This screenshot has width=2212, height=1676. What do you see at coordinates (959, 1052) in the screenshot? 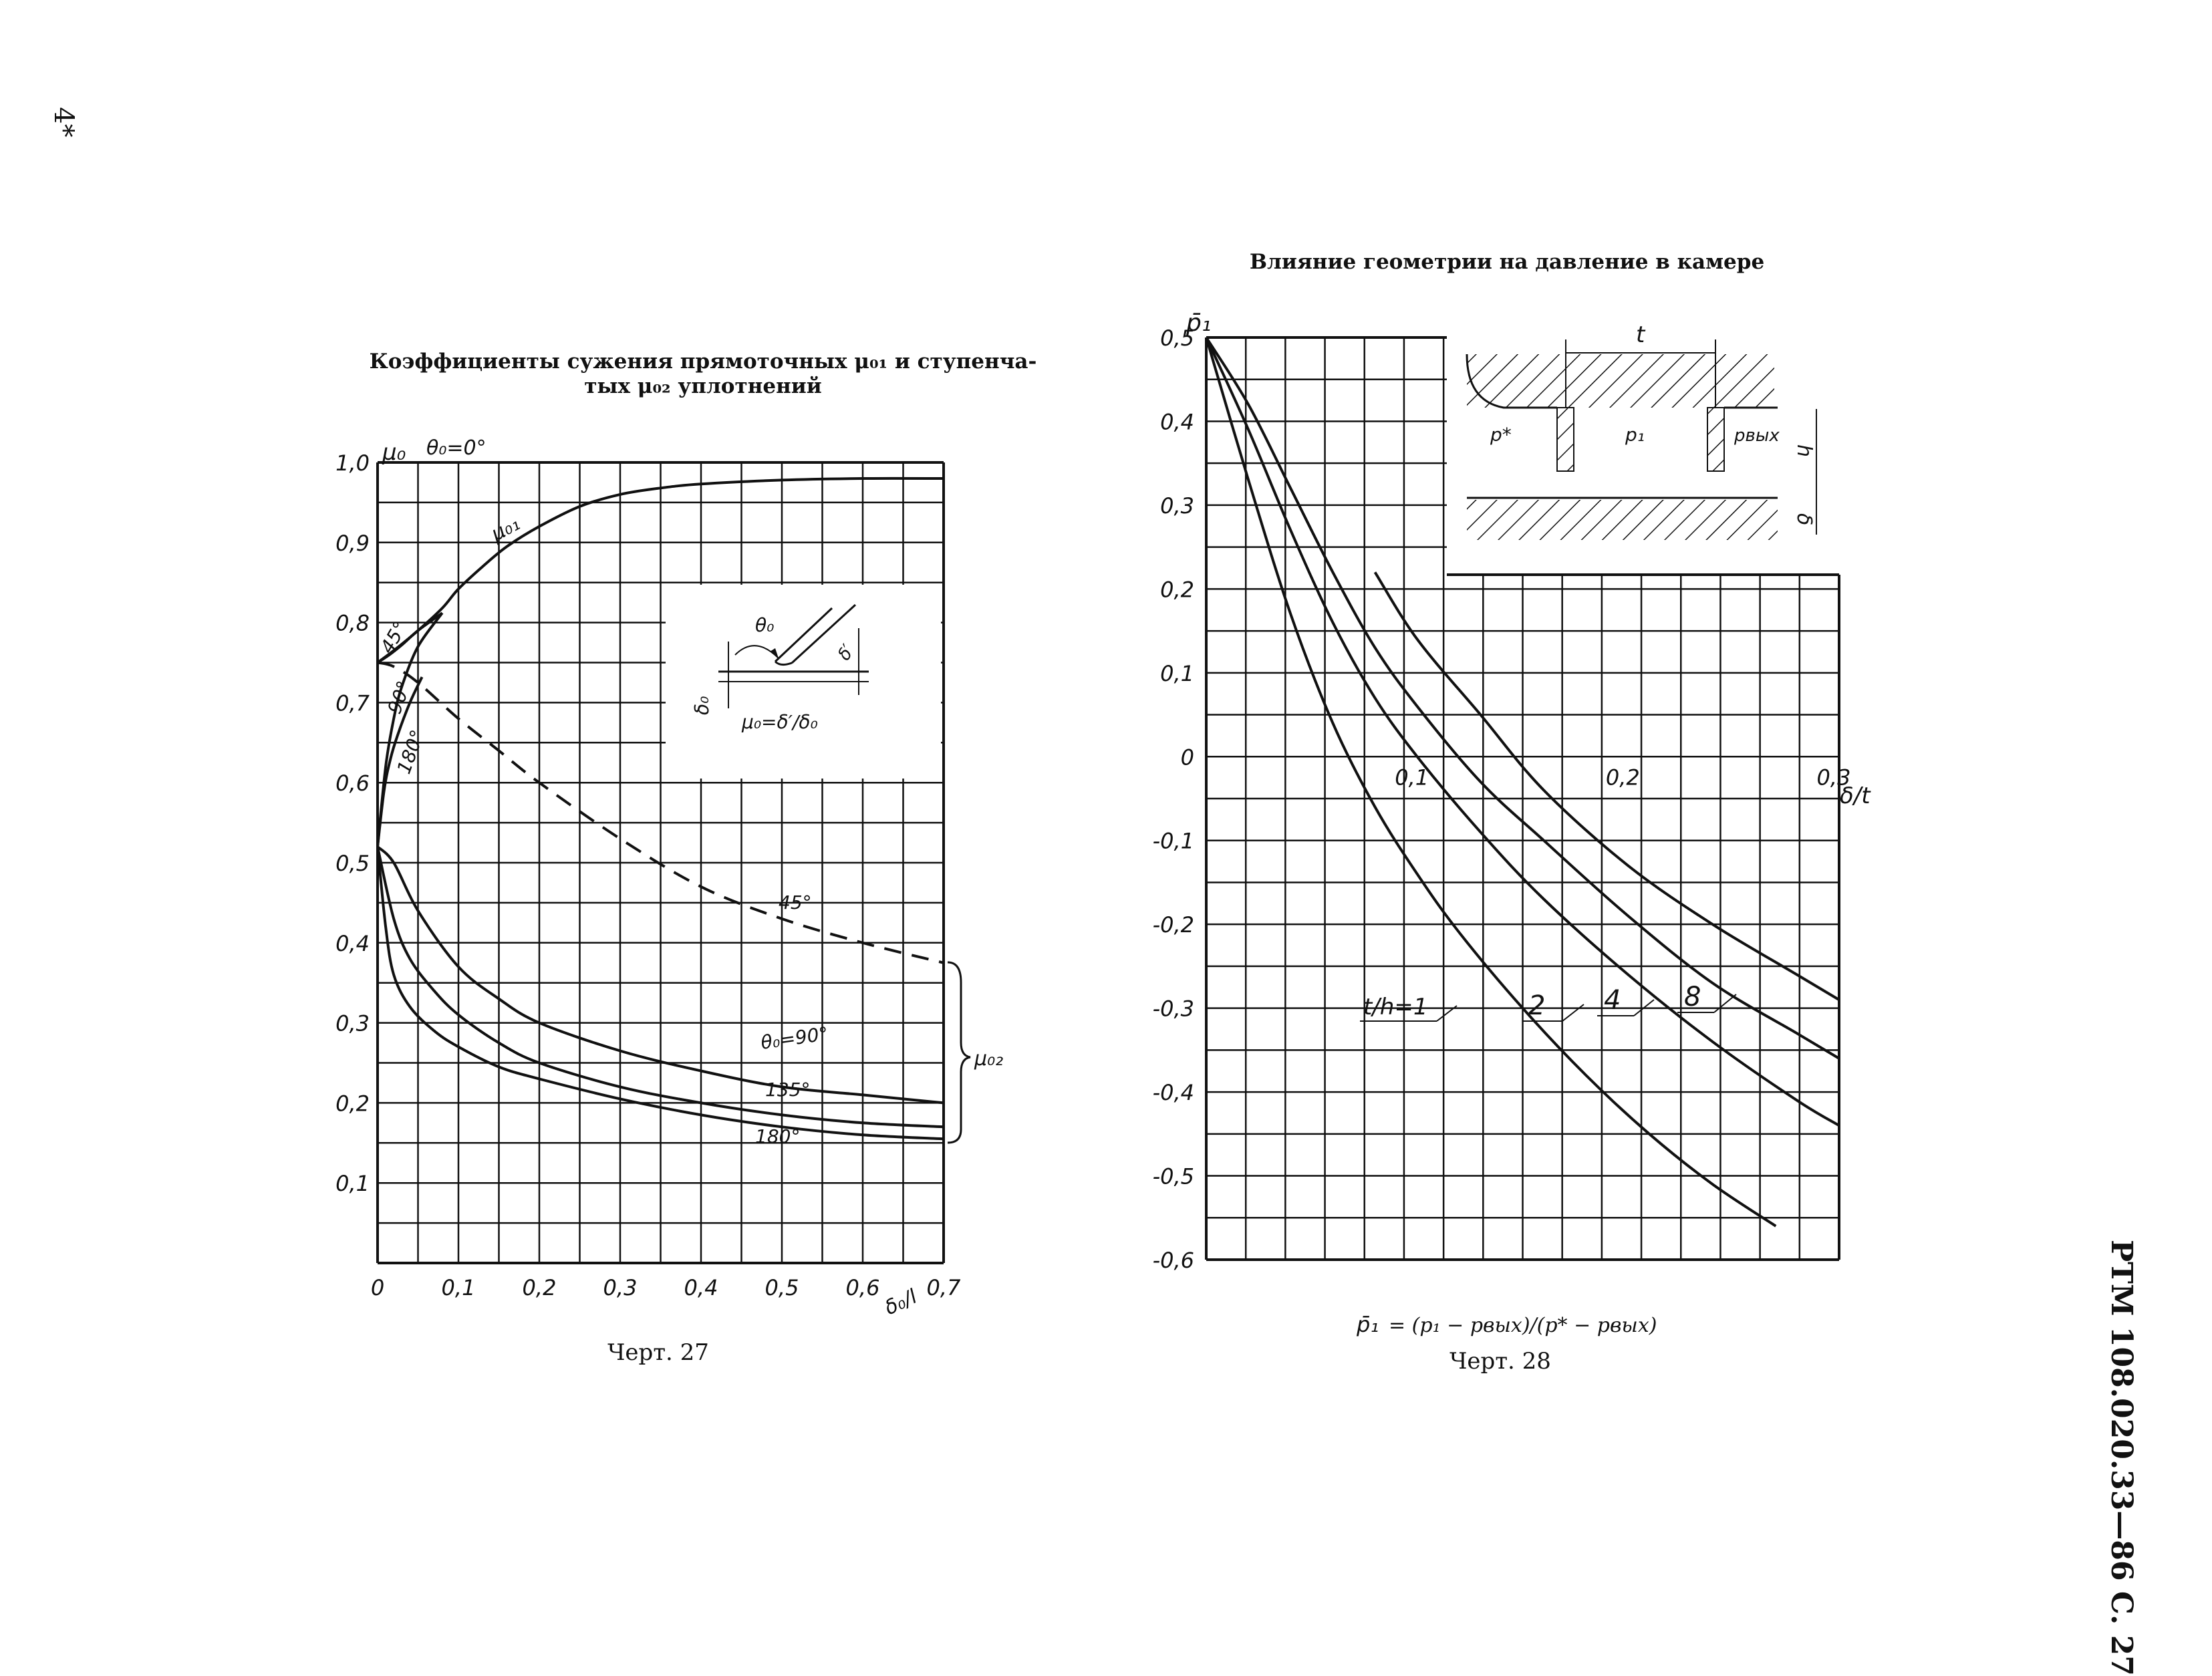
I see `mu02-bracket` at bounding box center [959, 1052].